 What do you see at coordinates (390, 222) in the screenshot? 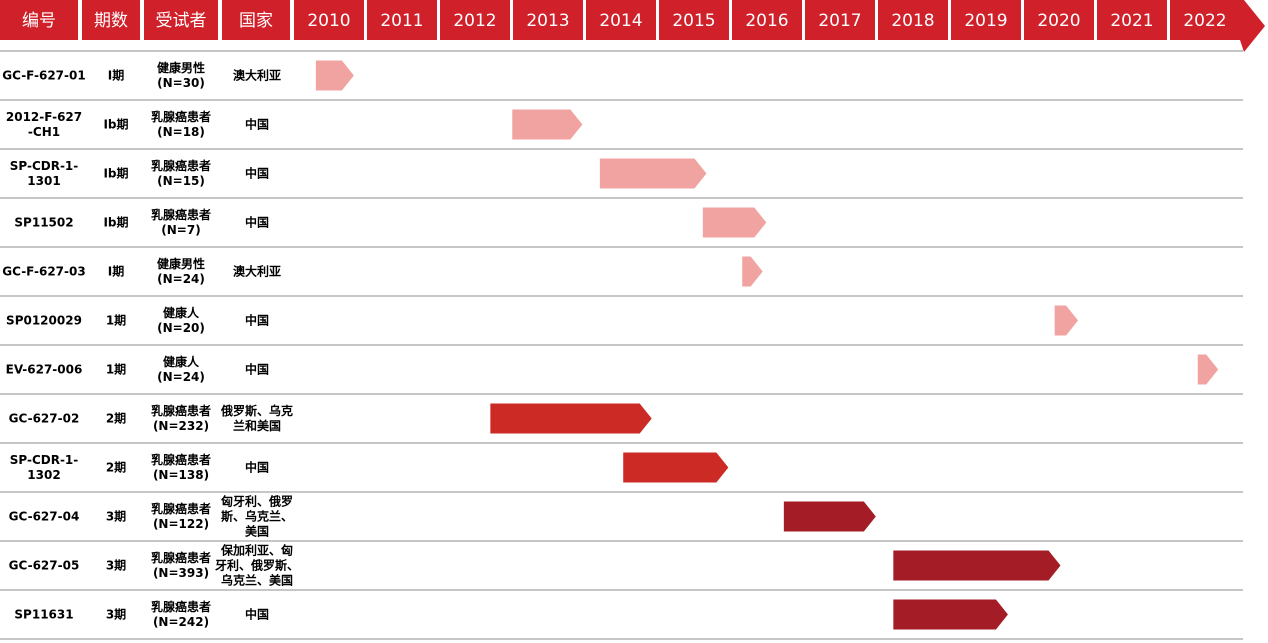
I see `trial-row: SP11502 Ib期 乳腺癌患者(N=7) 中国` at bounding box center [390, 222].